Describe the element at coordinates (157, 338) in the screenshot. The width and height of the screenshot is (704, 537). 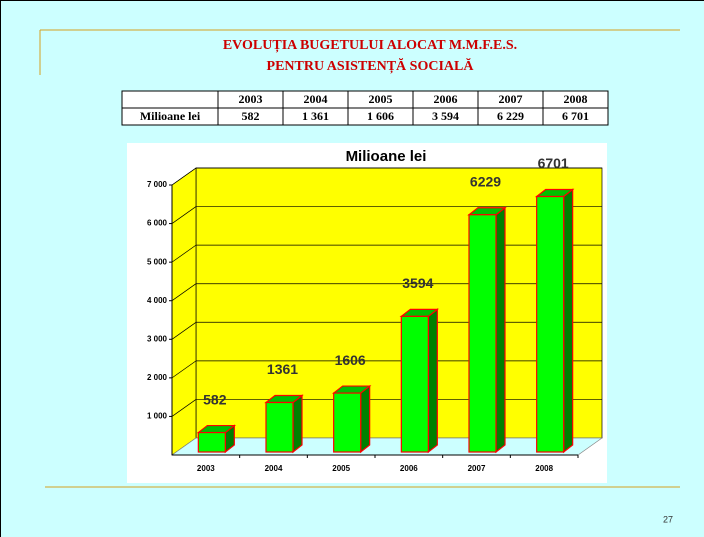
I see `y-tick-label: 3 000` at that location.